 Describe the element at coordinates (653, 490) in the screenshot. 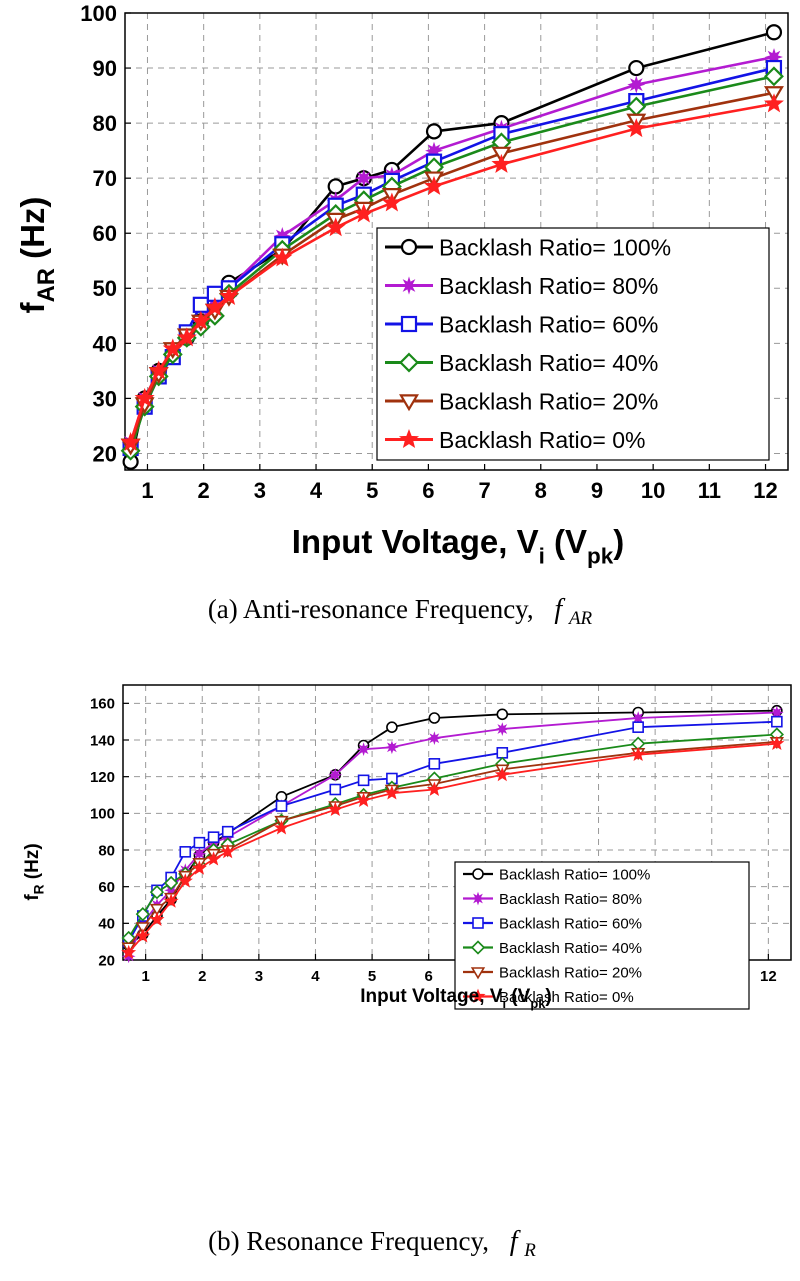

I see `x-tick-label: 10` at that location.